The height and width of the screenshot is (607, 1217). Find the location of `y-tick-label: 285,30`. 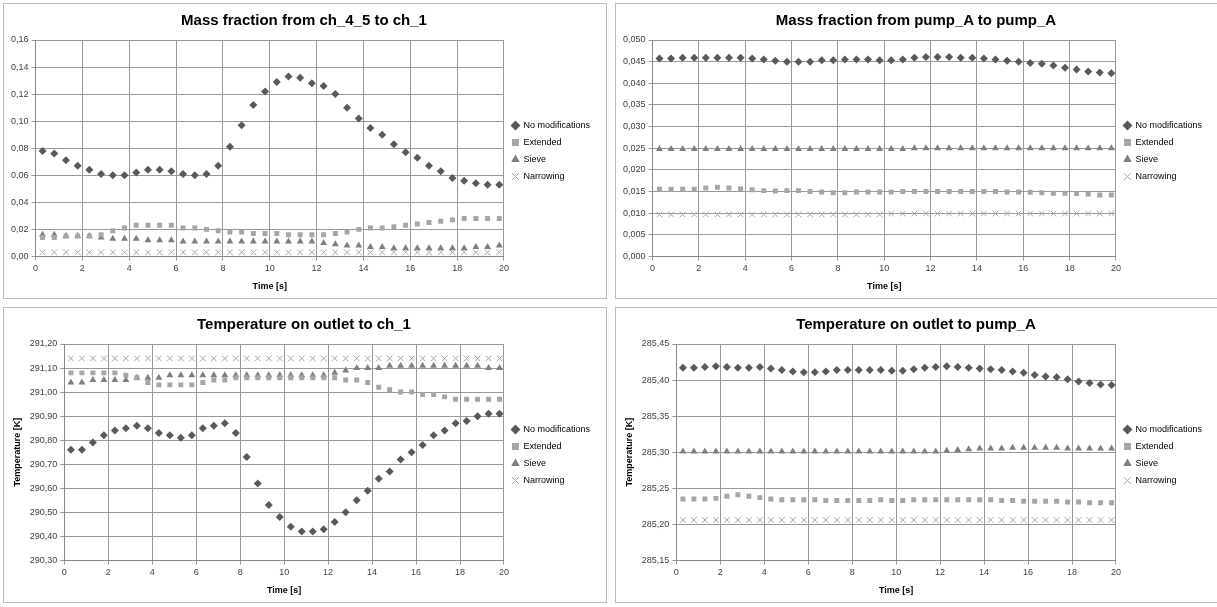

y-tick-label: 285,30 is located at coordinates (655, 451).